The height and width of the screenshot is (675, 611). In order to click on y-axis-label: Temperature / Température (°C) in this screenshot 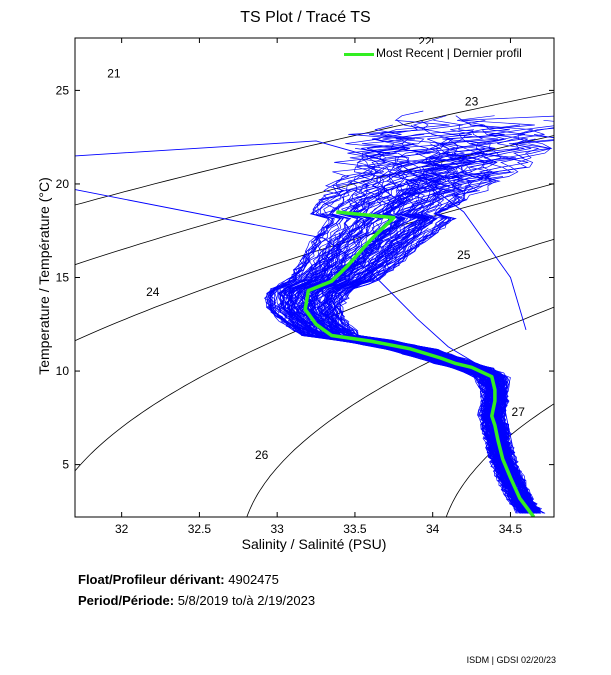, I will do `click(44, 276)`.